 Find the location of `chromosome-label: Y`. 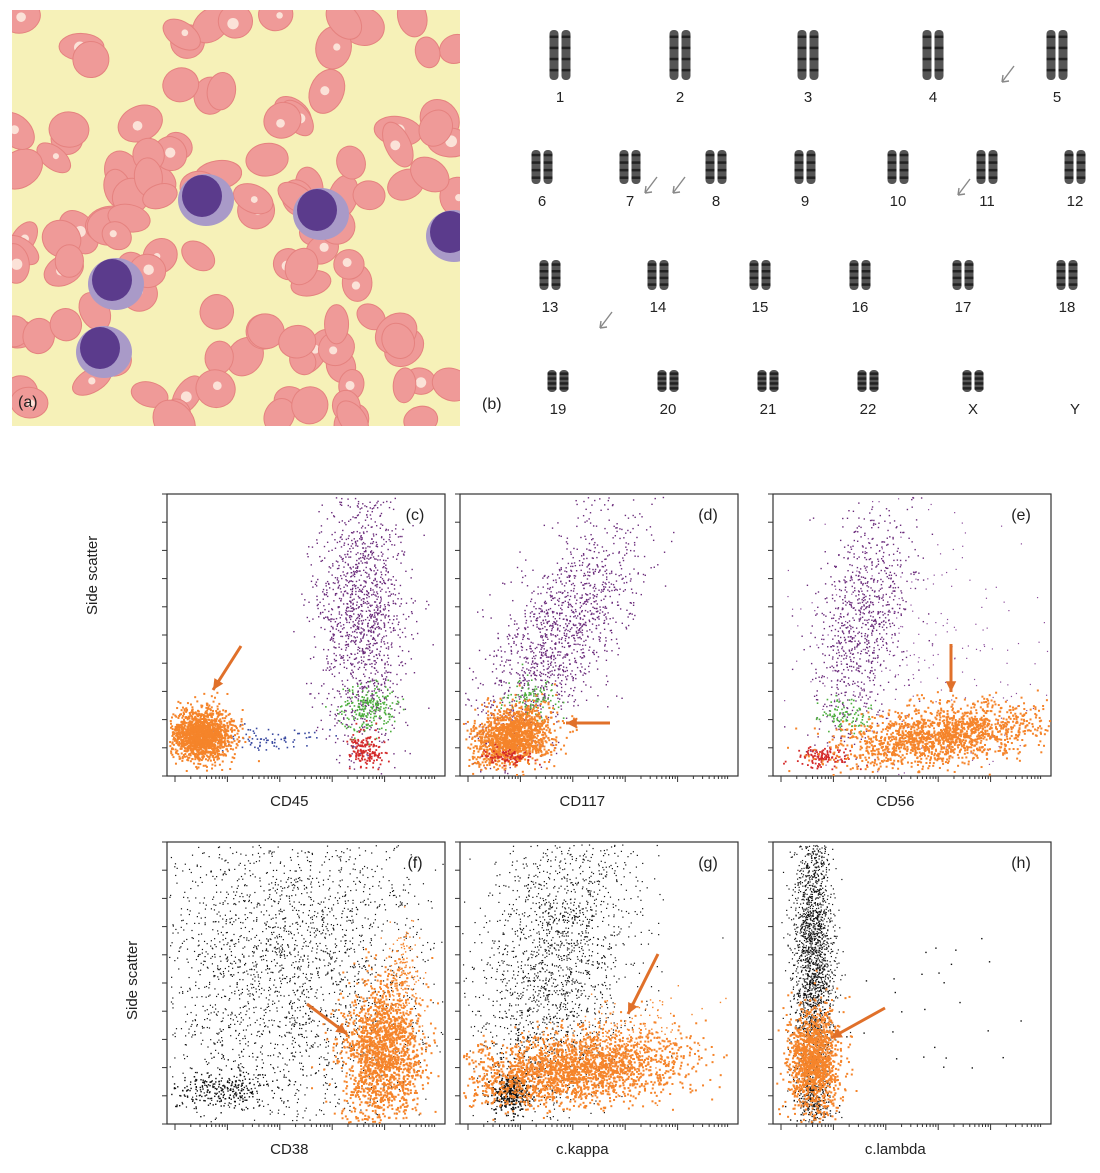

chromosome-label: Y is located at coordinates (1075, 409).